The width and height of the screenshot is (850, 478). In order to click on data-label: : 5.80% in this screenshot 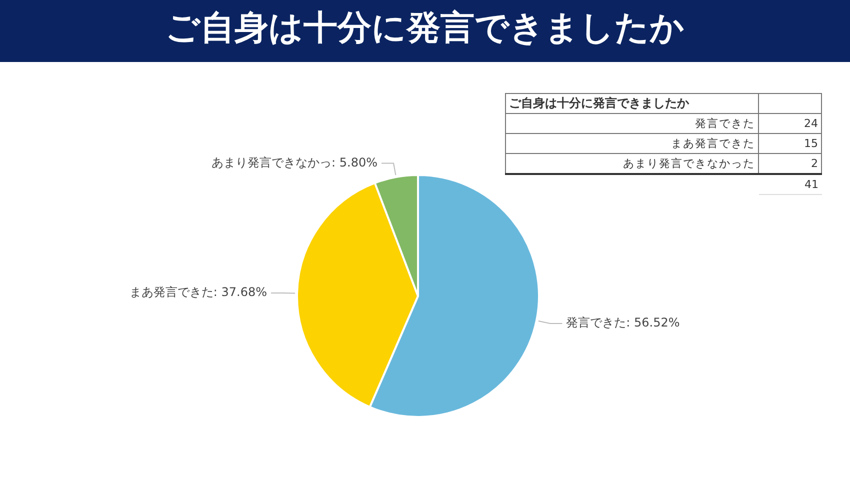, I will do `click(355, 162)`.